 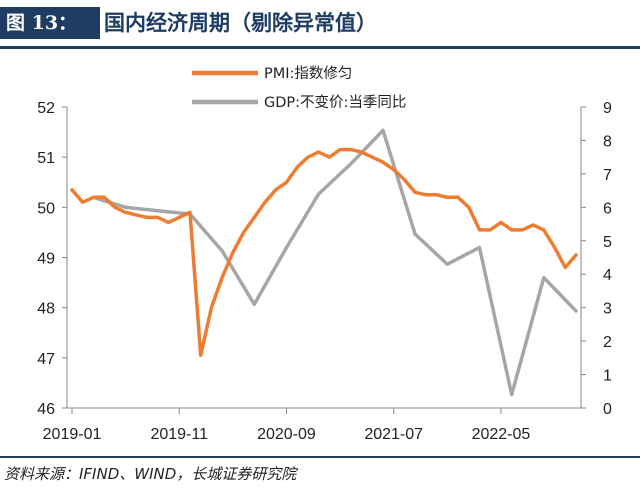 I want to click on left-tick-label: 46, so click(x=46, y=409).